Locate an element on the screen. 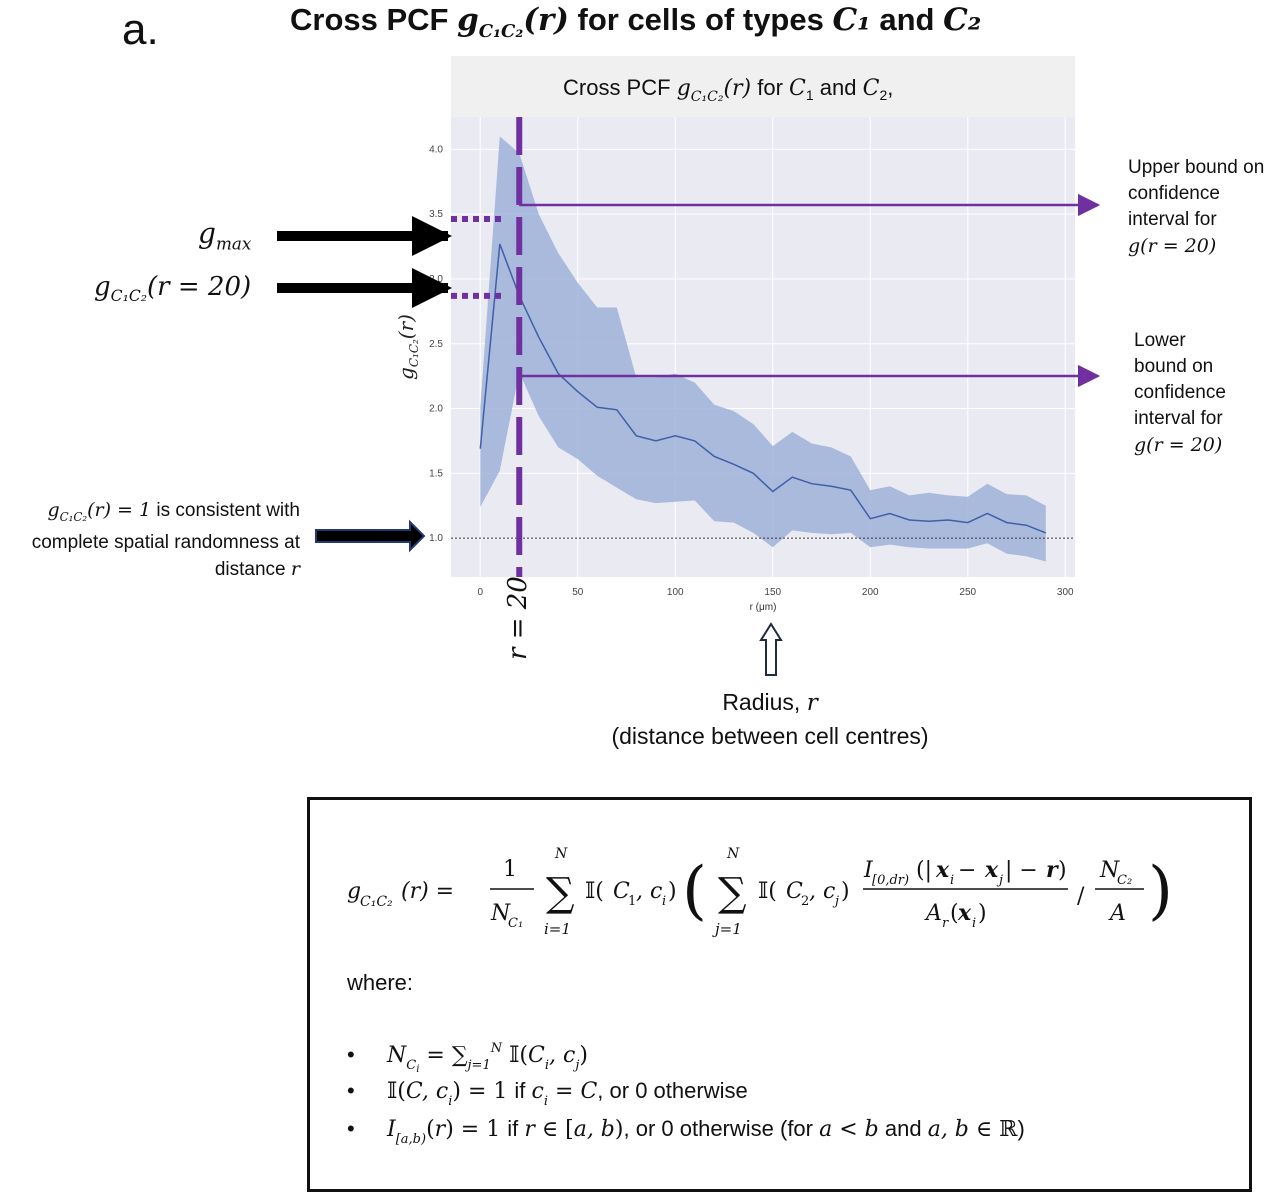  title-middle: for cells of types is located at coordinates (700, 19).